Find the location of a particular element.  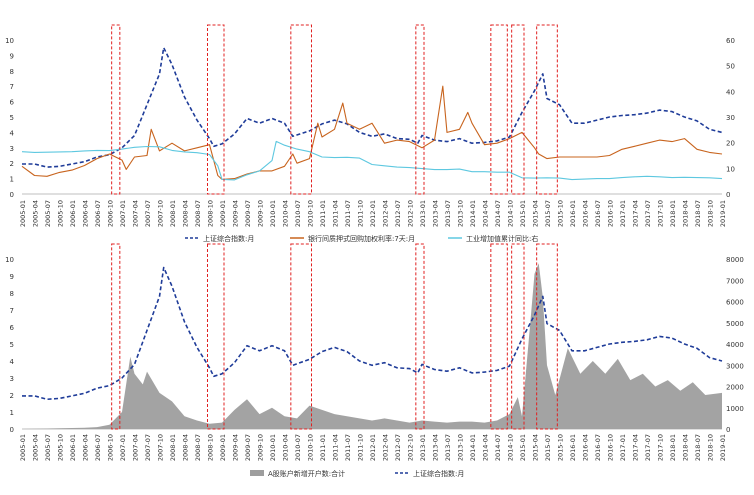

y-right-tick-label: 3000 is located at coordinates (735, 366).